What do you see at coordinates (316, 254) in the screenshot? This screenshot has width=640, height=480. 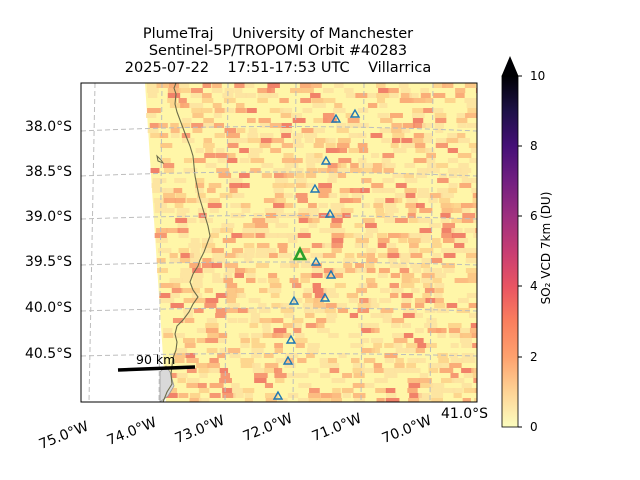 I see `station-markers` at bounding box center [316, 254].